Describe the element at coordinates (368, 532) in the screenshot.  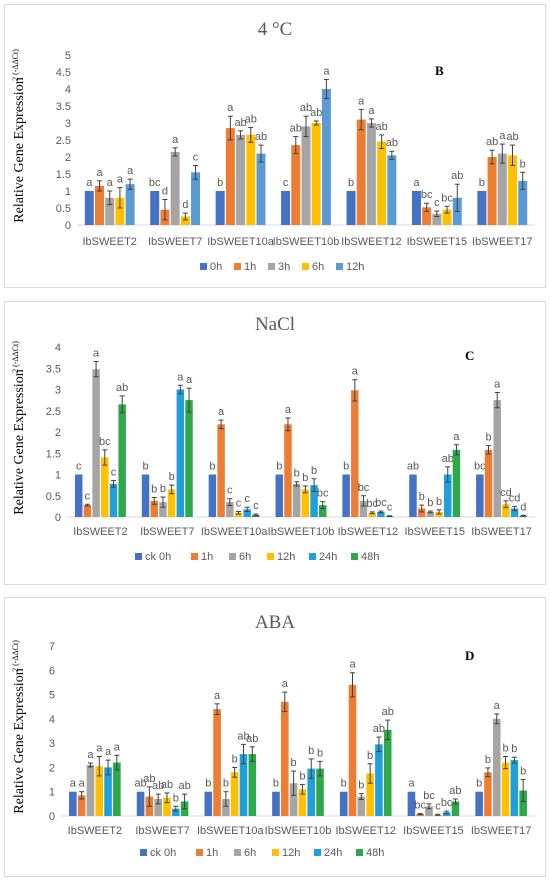
I see `category-label: IbSWEET12` at that location.